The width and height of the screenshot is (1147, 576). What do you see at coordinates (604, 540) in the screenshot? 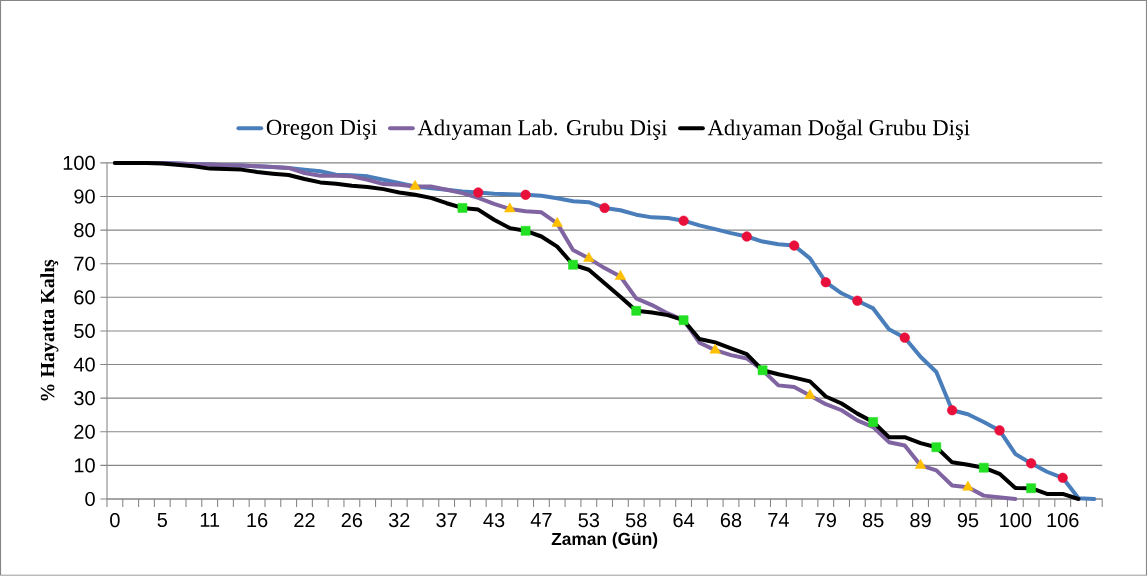
I see `x-axis-title: Zaman (Gün)` at bounding box center [604, 540].